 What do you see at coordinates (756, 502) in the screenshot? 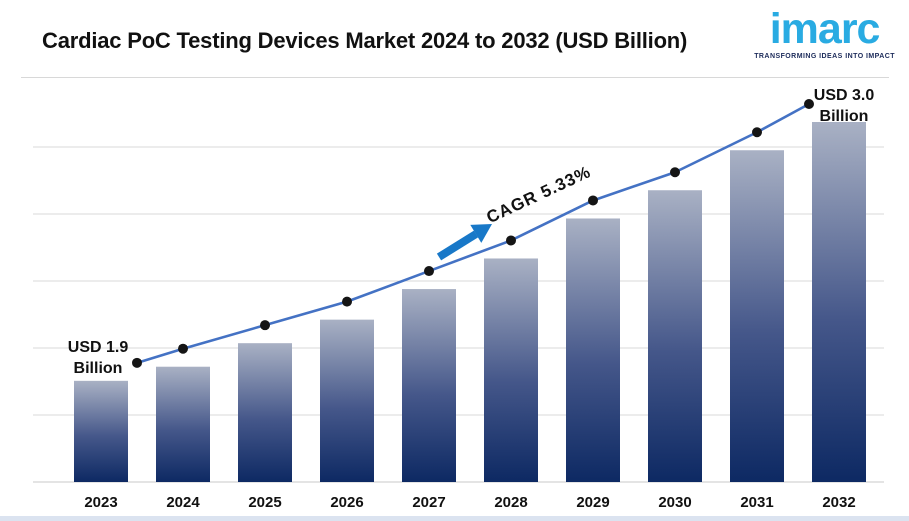
I see `year-label-2031: 2031` at bounding box center [756, 502].